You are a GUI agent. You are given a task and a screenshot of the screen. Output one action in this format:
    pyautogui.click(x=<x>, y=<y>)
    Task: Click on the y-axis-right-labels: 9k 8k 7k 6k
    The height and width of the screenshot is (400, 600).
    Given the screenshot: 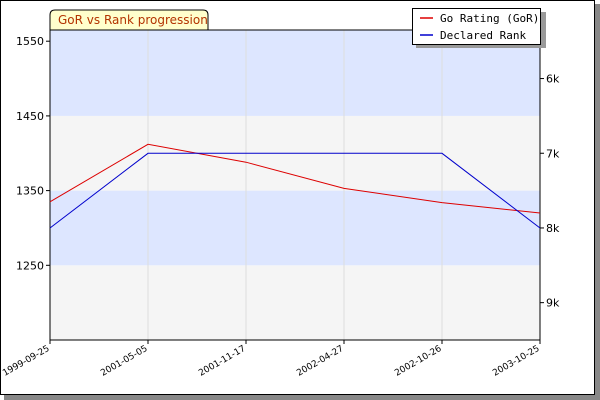 What is the action you would take?
    pyautogui.click(x=550, y=191)
    